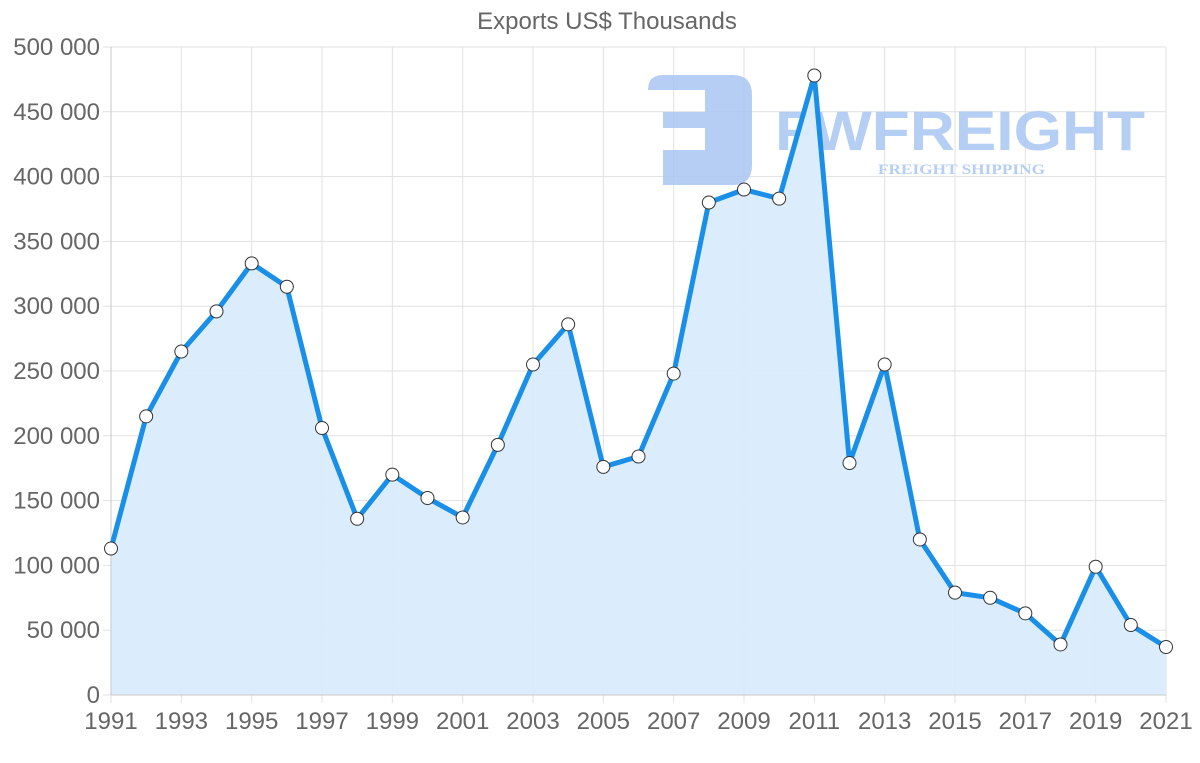 This screenshot has width=1200, height=763. What do you see at coordinates (673, 373) in the screenshot?
I see `data-point-2007` at bounding box center [673, 373].